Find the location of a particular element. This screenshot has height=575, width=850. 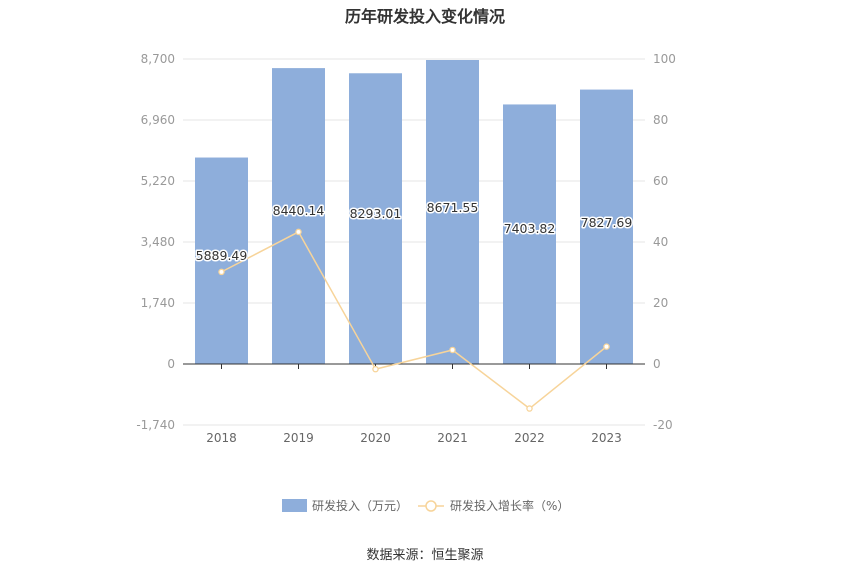

y-right-tick-label: -20 is located at coordinates (663, 425).